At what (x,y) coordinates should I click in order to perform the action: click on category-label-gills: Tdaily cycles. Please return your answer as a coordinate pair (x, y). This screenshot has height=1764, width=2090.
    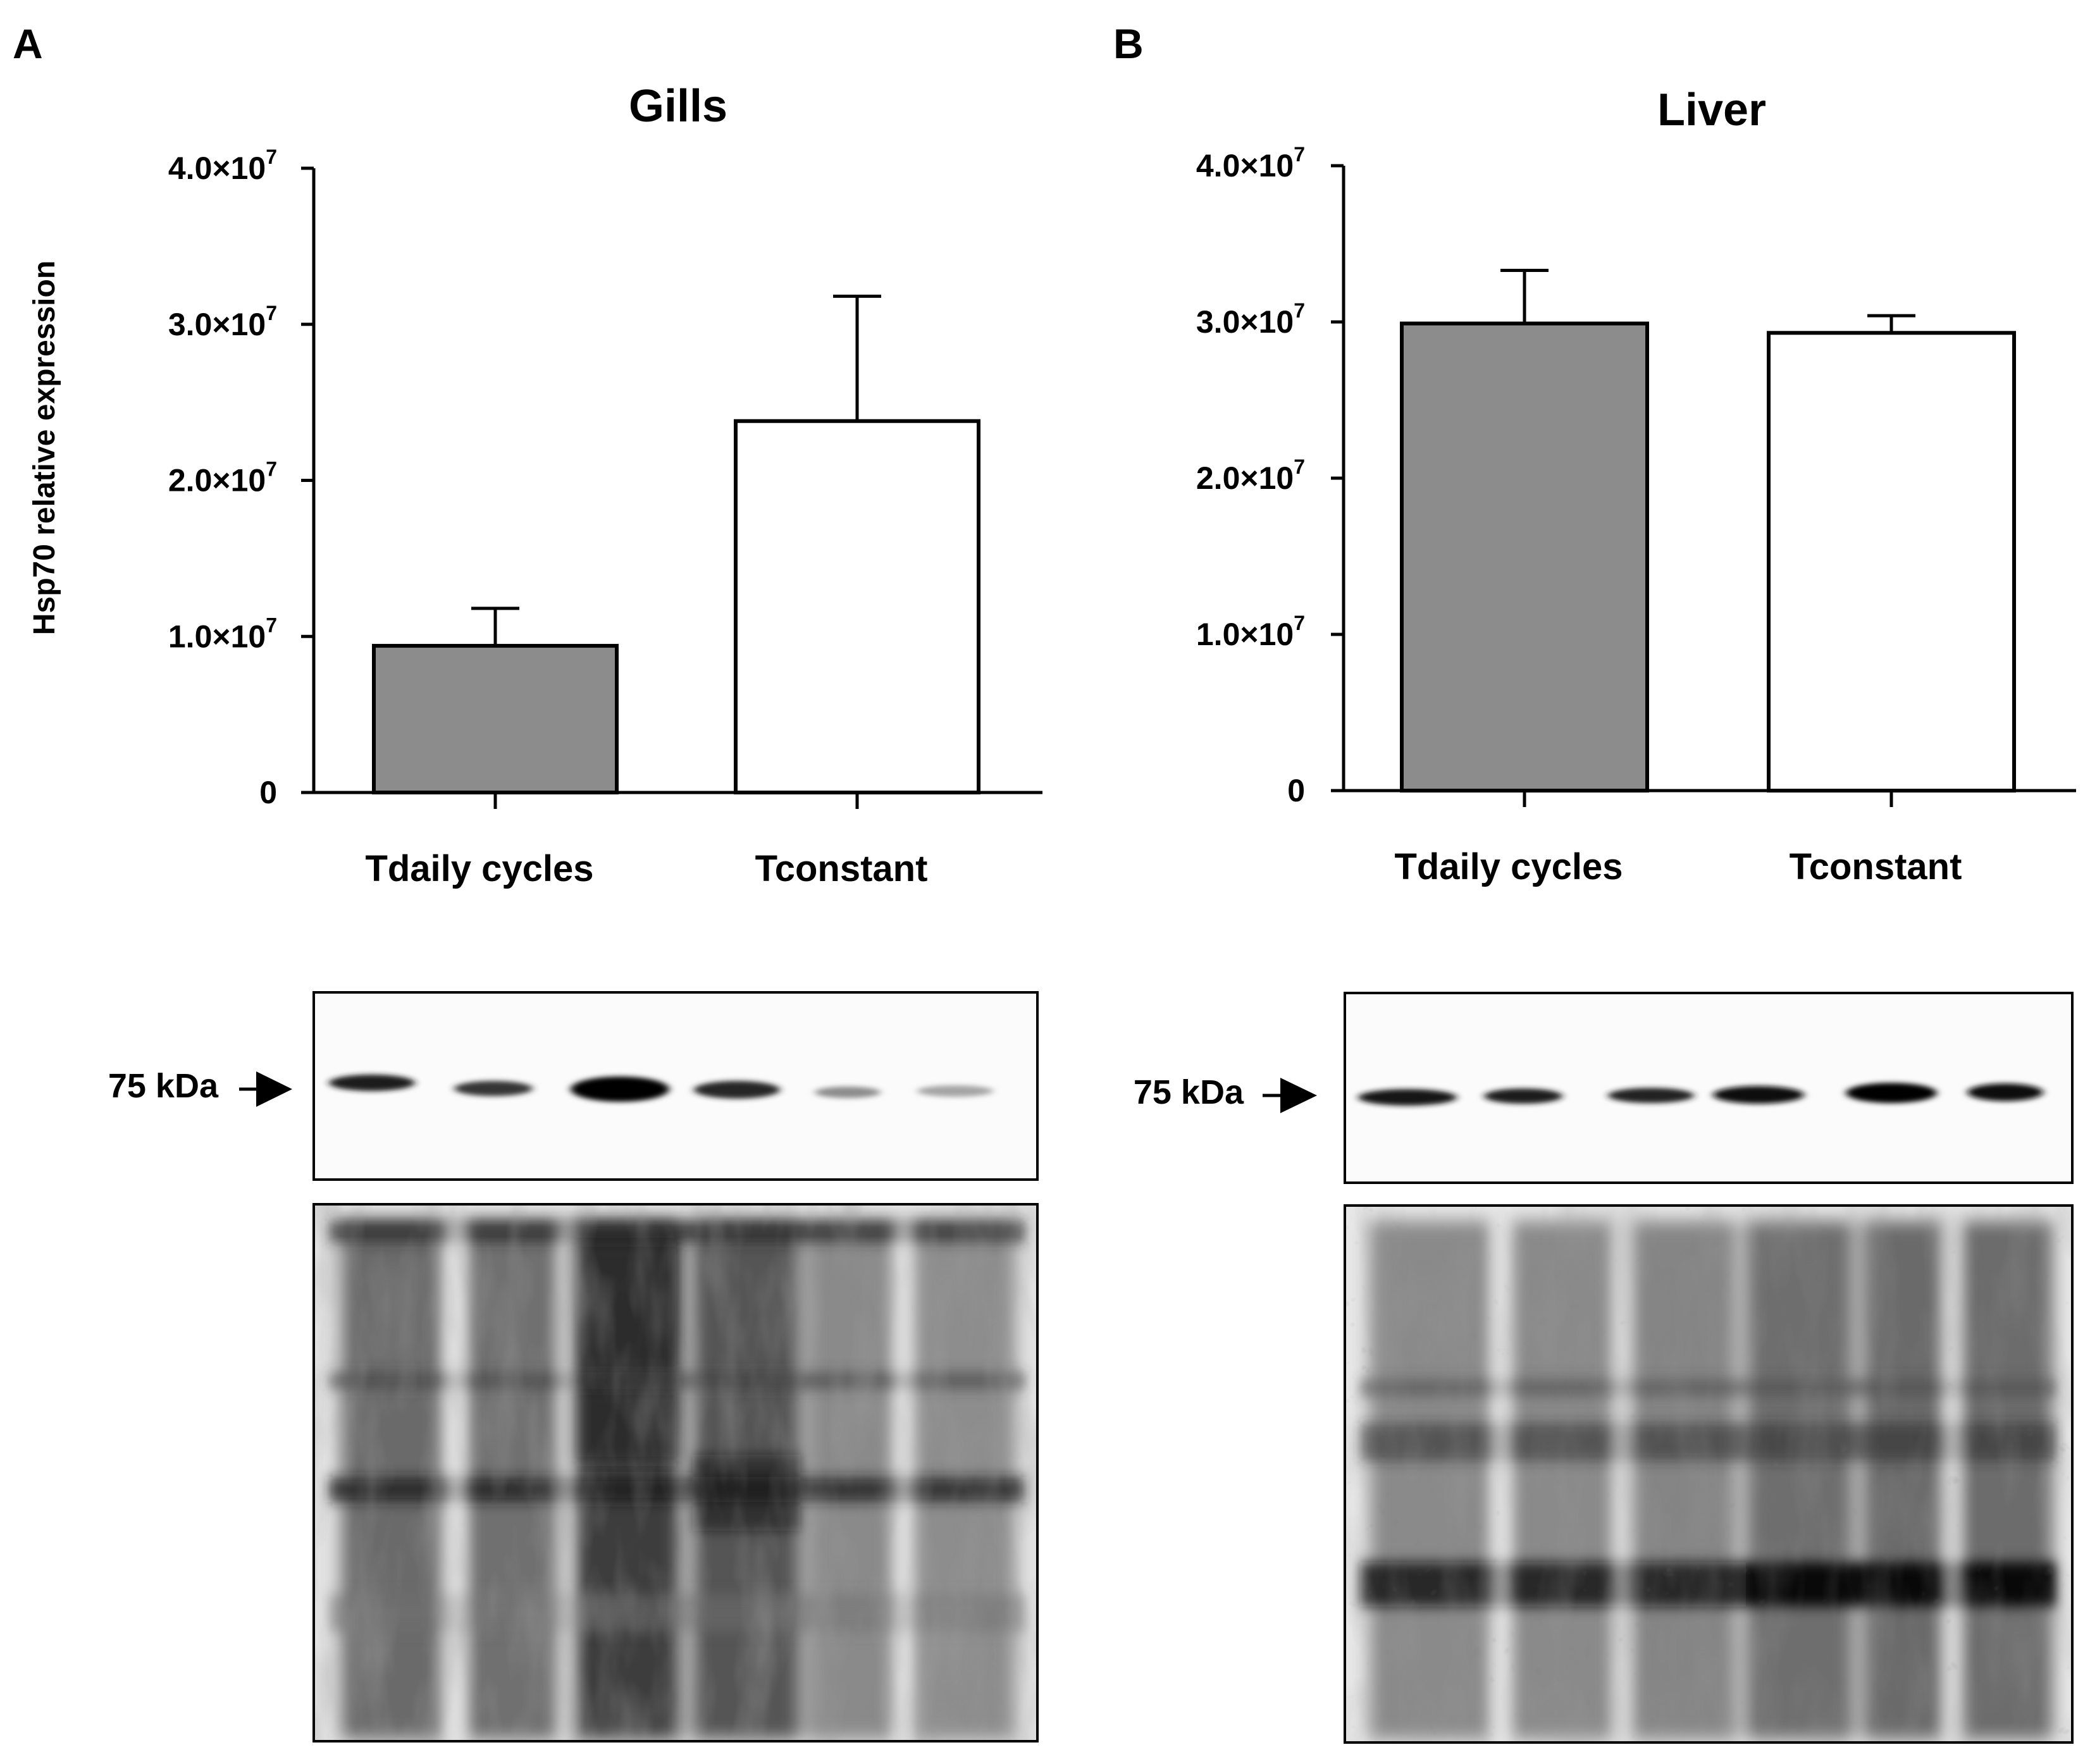
    Looking at the image, I should click on (479, 869).